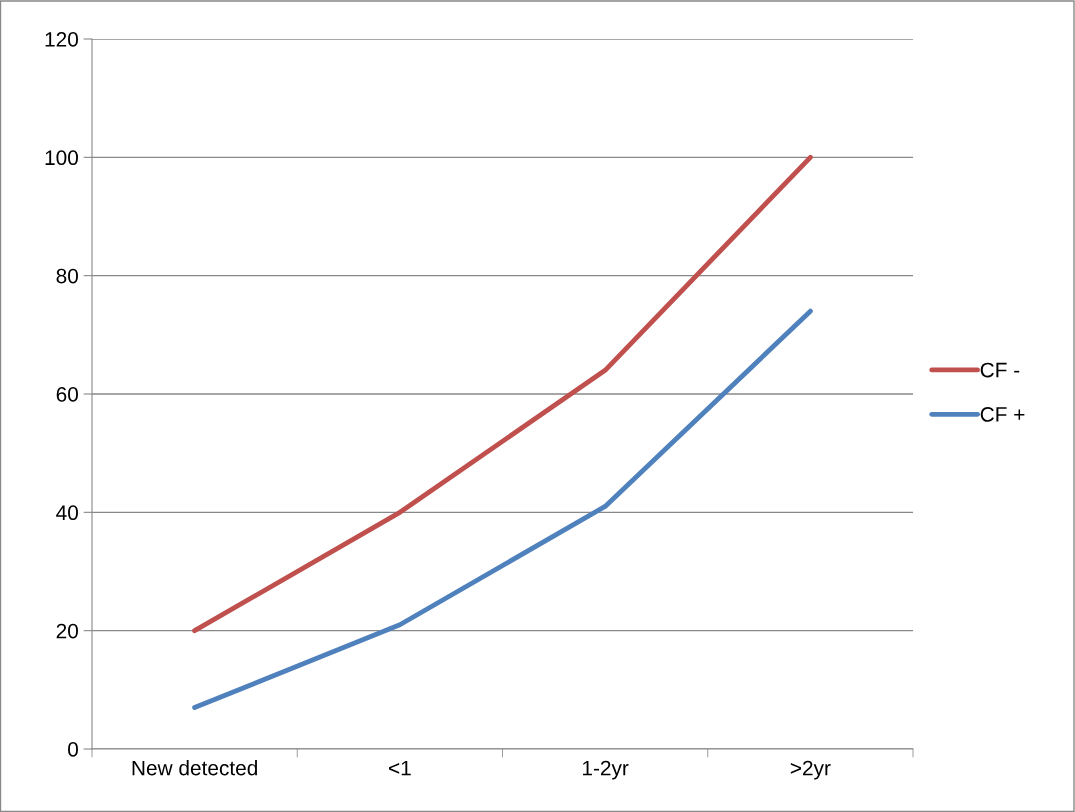  What do you see at coordinates (67, 394) in the screenshot?
I see `y-tick-label: 60` at bounding box center [67, 394].